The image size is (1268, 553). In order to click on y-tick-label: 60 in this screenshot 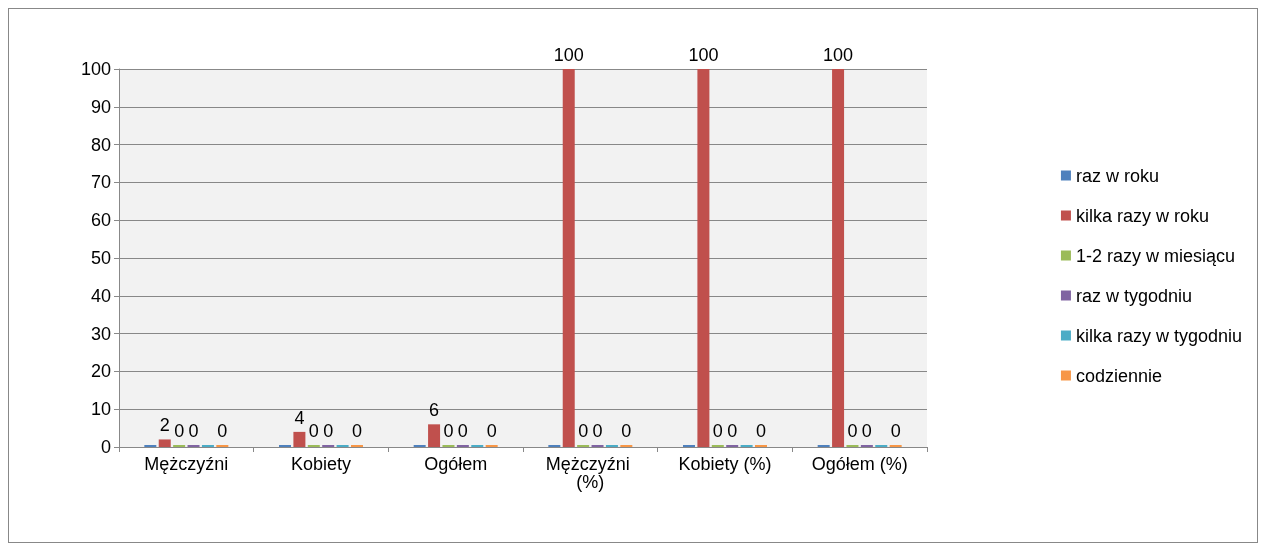, I will do `click(100, 220)`.